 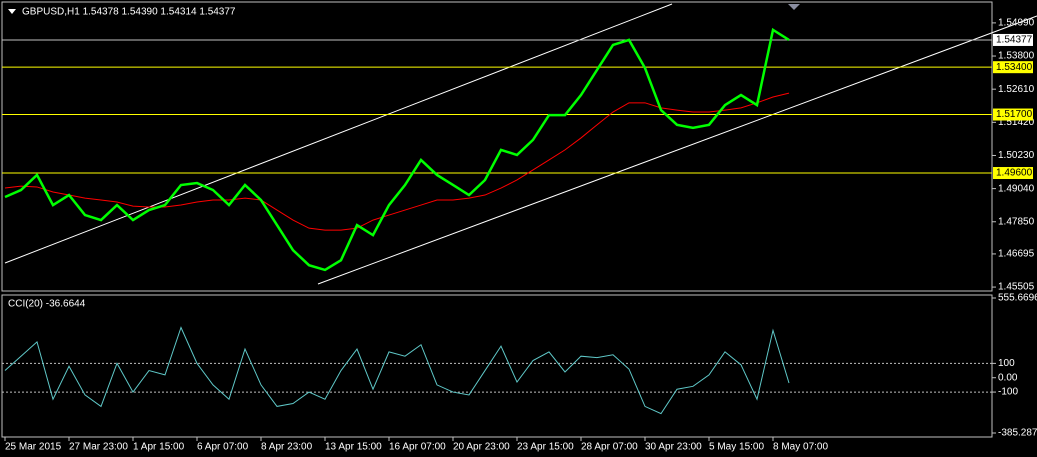 I want to click on cci-title: CCI(20) -36.6644, so click(x=47, y=304).